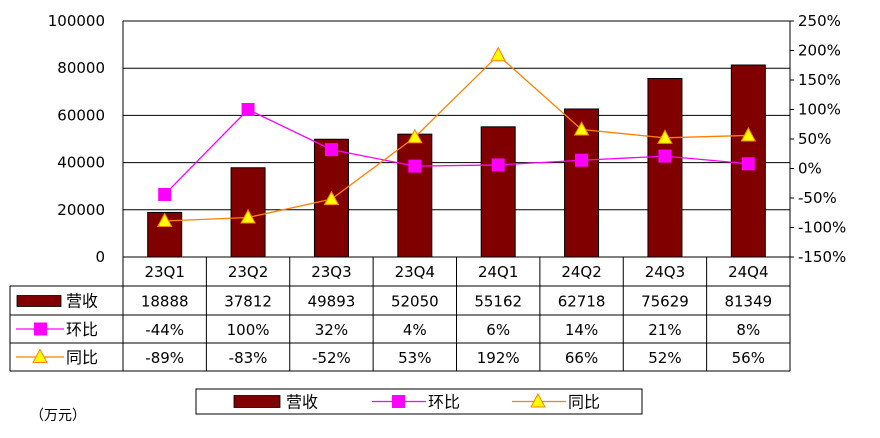  I want to click on series-line, so click(456, 151).